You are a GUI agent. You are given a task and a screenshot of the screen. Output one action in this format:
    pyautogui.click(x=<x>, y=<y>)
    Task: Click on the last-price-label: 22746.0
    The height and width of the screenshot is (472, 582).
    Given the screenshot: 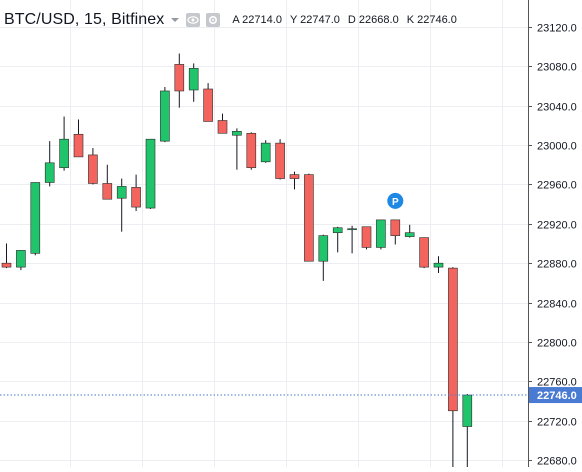 What is the action you would take?
    pyautogui.click(x=557, y=396)
    